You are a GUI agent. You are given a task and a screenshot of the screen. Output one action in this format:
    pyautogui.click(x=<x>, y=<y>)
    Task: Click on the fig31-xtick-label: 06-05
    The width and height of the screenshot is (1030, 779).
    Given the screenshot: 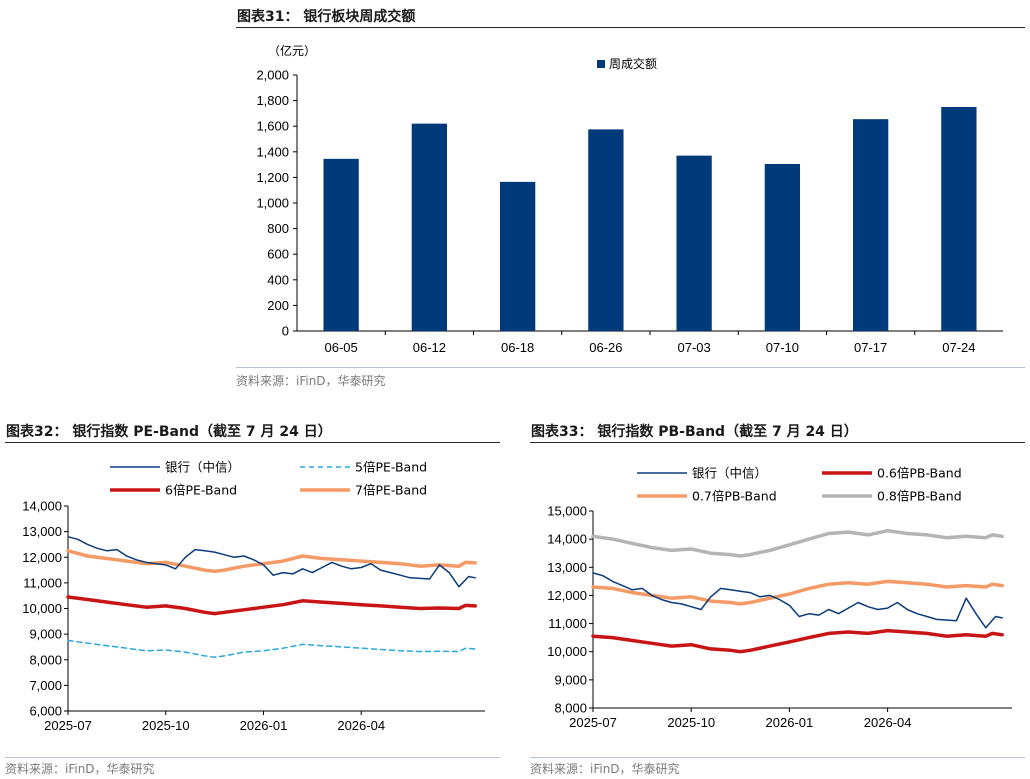 What is the action you would take?
    pyautogui.click(x=341, y=347)
    